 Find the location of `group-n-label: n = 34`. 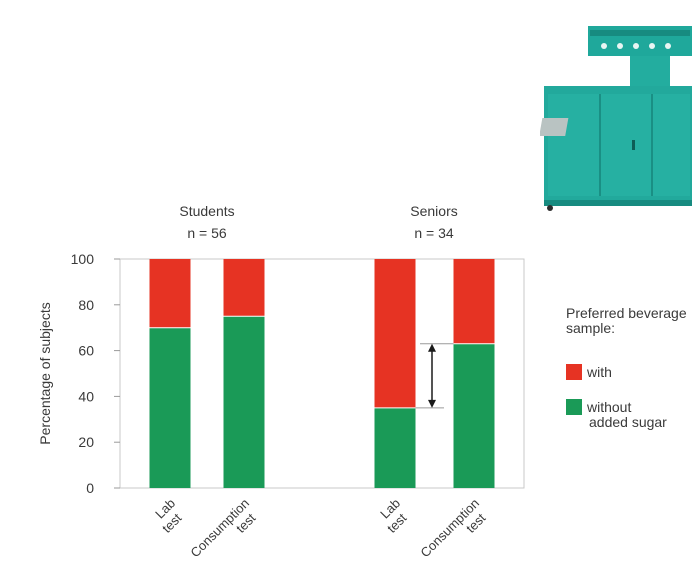

group-n-label: n = 34 is located at coordinates (434, 233).